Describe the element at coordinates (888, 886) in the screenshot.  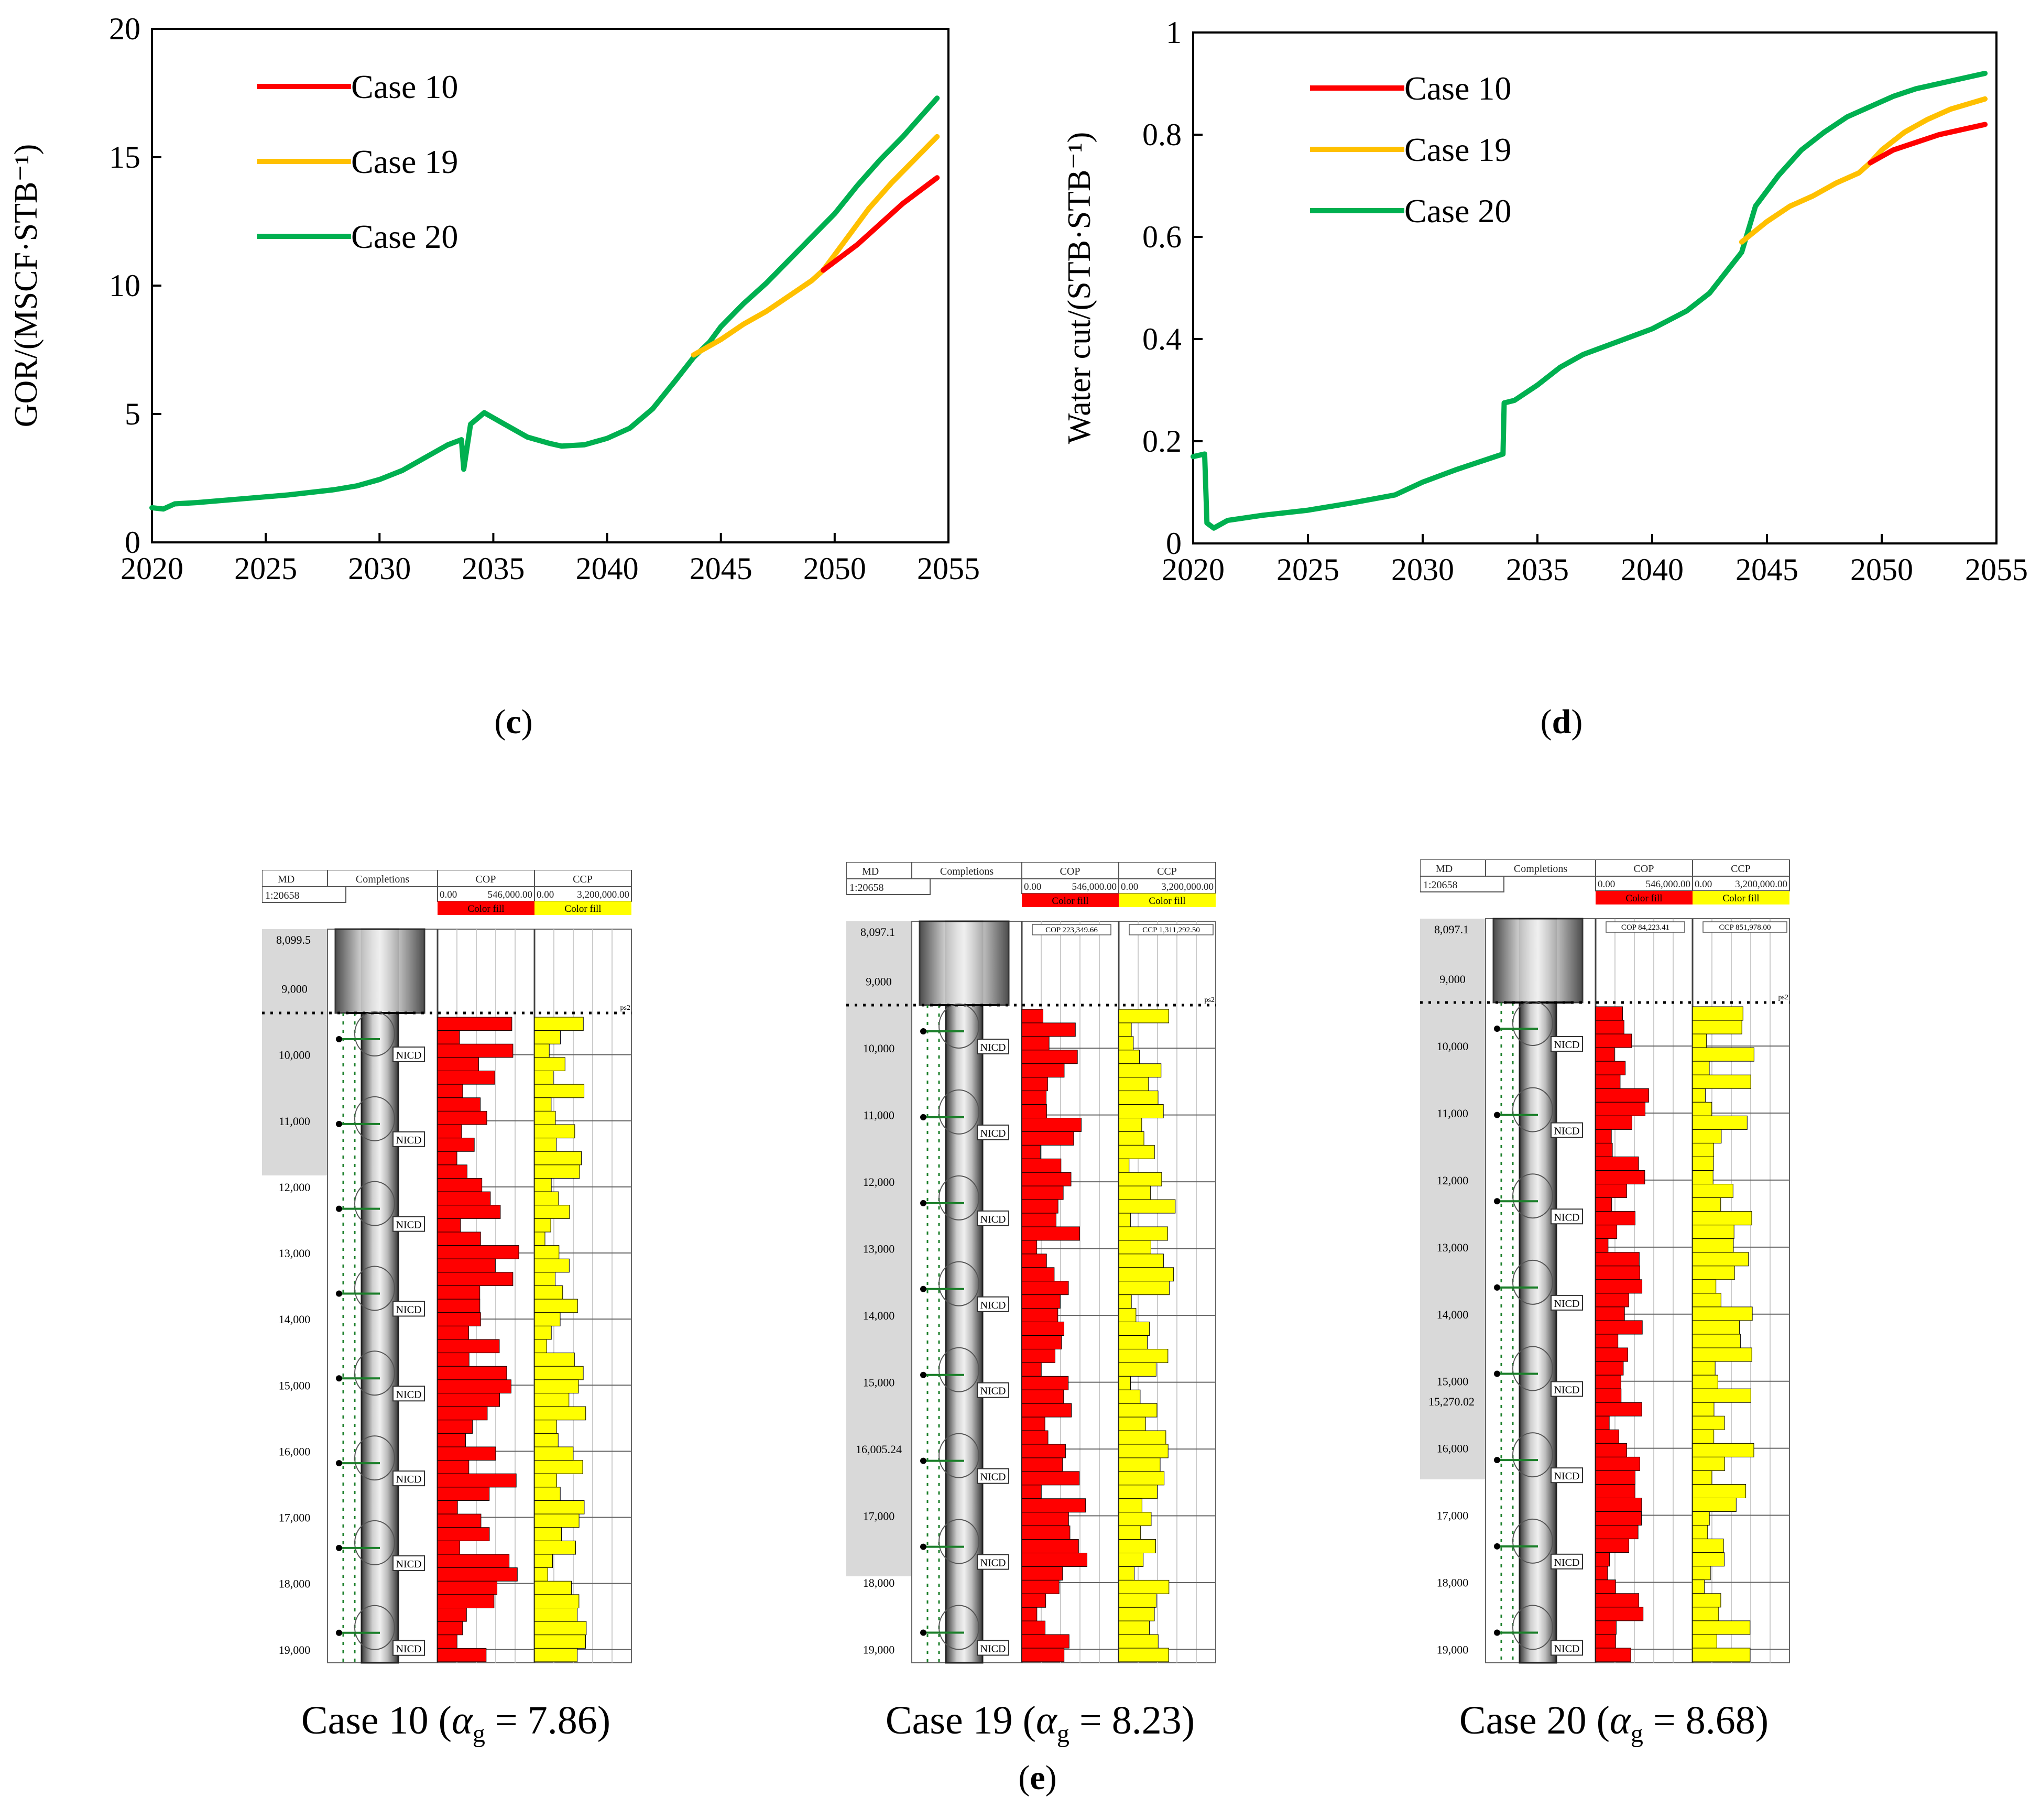
I see `scale-box` at that location.